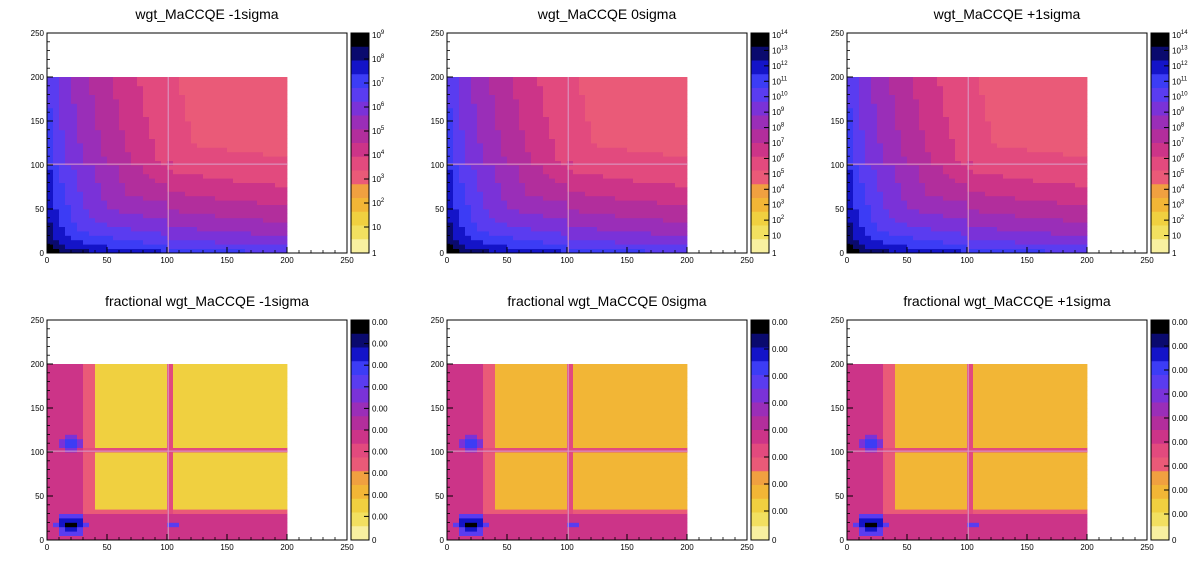 The height and width of the screenshot is (576, 1198). Describe the element at coordinates (783, 110) in the screenshot. I see `z-tick-exponent: 9` at that location.